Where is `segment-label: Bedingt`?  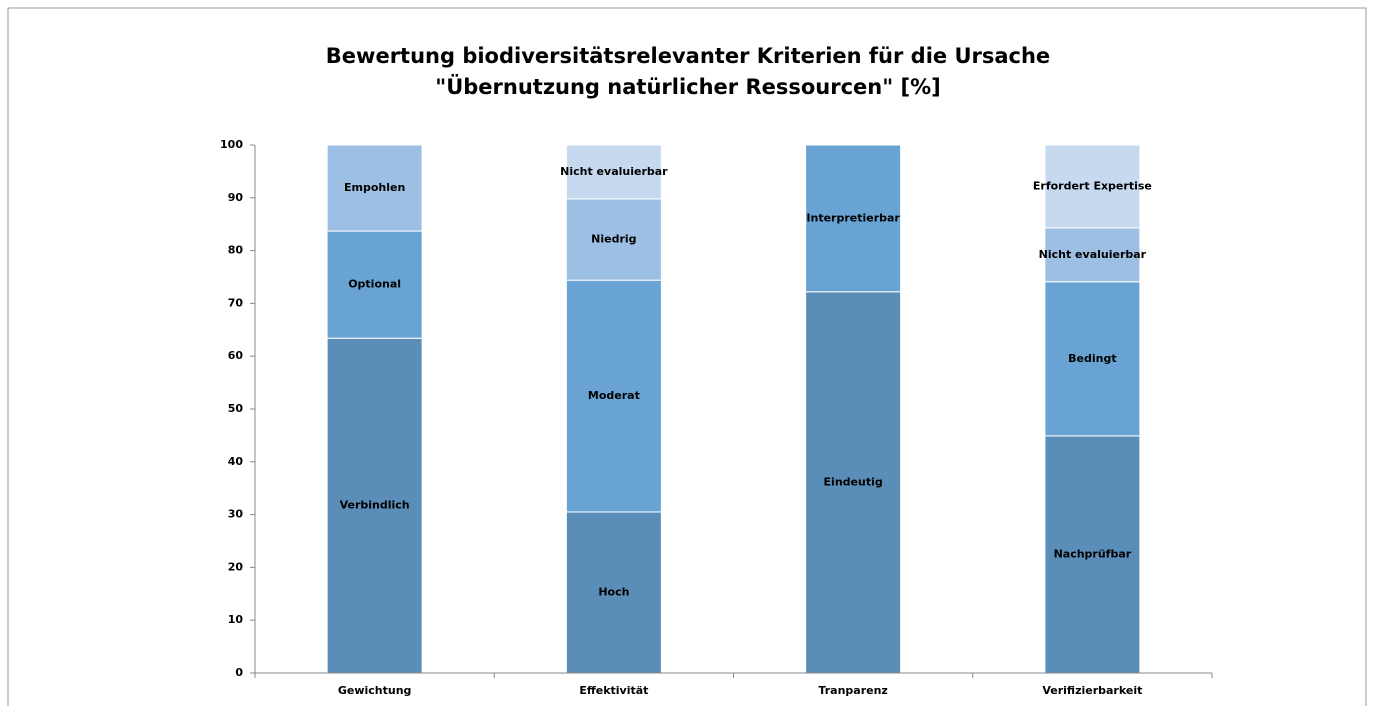 segment-label: Bedingt is located at coordinates (1092, 358).